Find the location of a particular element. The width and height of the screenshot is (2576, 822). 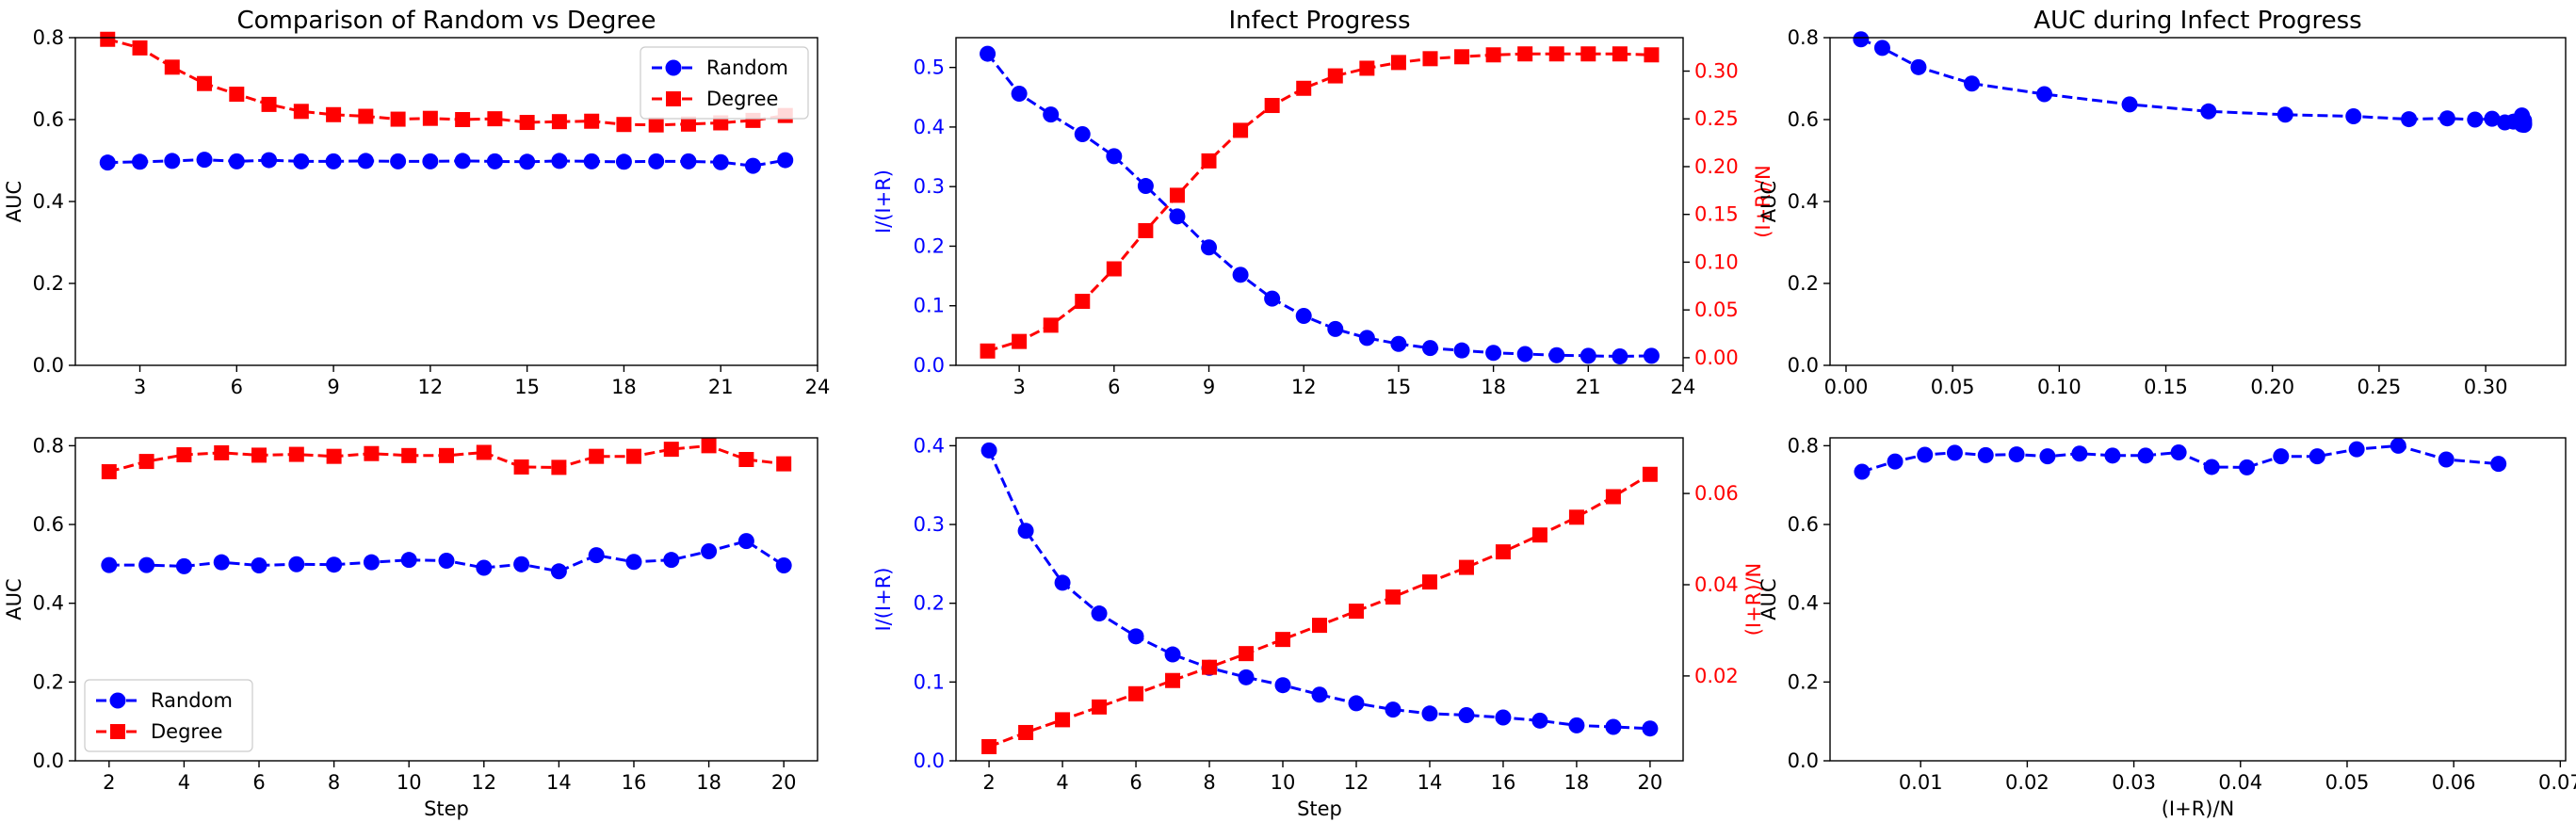

x-tick-label: 0.04 is located at coordinates (2240, 782).